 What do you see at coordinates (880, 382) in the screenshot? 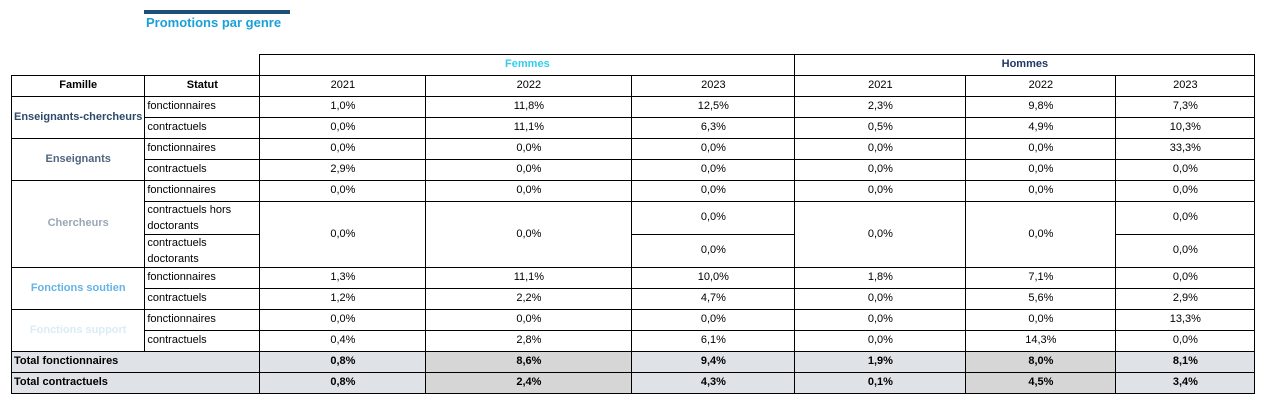
I see `total-value-cell: 0,1%` at bounding box center [880, 382].